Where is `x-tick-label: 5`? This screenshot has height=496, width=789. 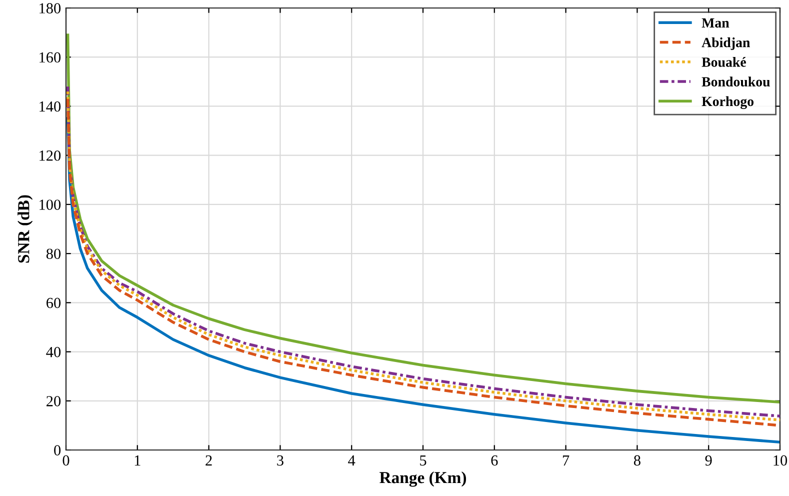
x-tick-label: 5 is located at coordinates (423, 460).